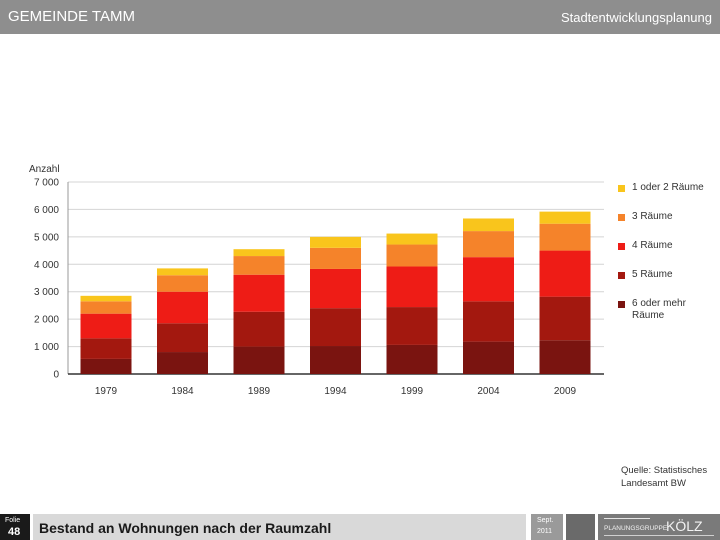 The height and width of the screenshot is (540, 720). Describe the element at coordinates (488, 391) in the screenshot. I see `x-tick-label: 2004` at that location.